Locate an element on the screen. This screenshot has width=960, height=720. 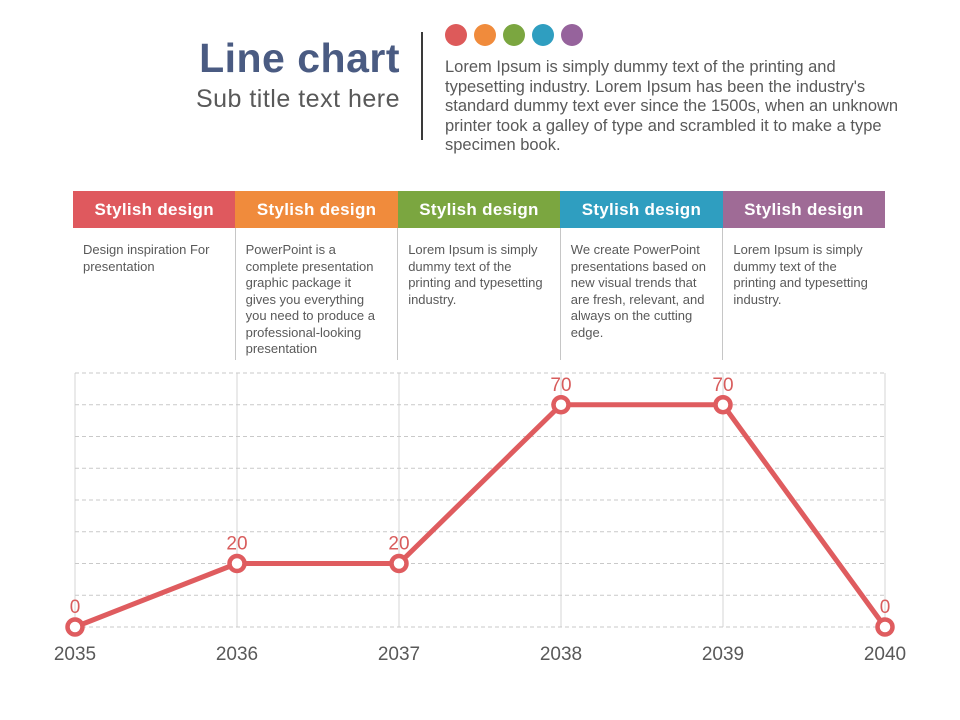
svg-text: 2037 is located at coordinates (399, 654).